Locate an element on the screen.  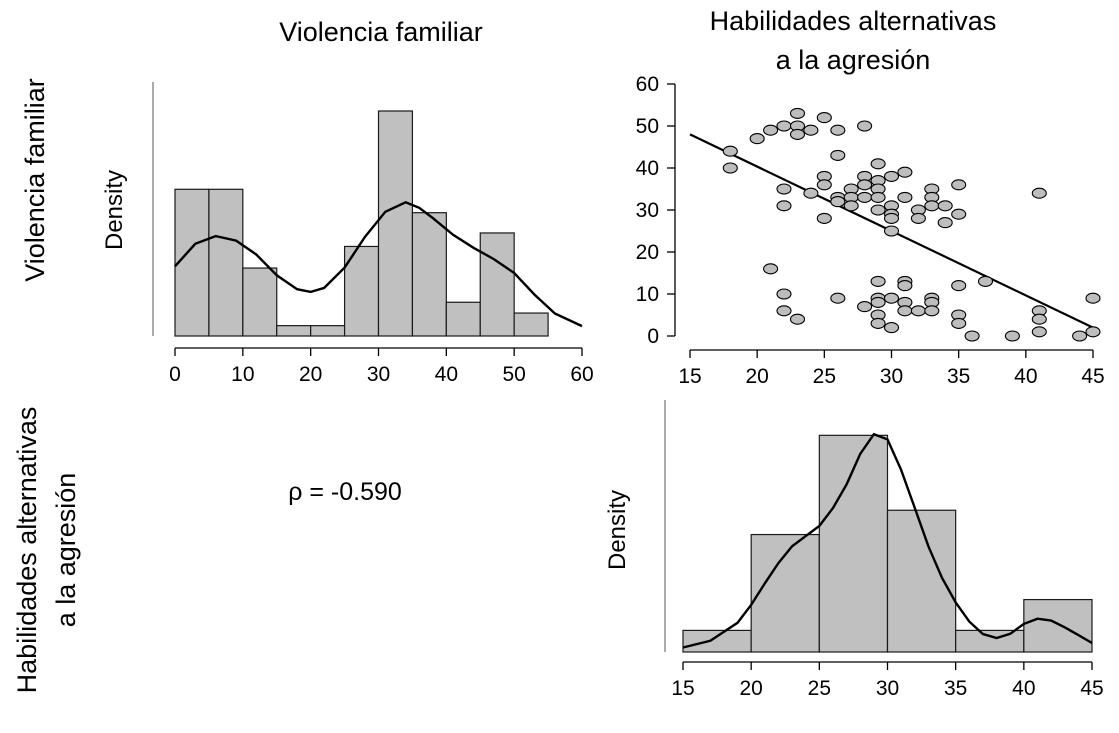
y-tick-label: 60 is located at coordinates (647, 84).